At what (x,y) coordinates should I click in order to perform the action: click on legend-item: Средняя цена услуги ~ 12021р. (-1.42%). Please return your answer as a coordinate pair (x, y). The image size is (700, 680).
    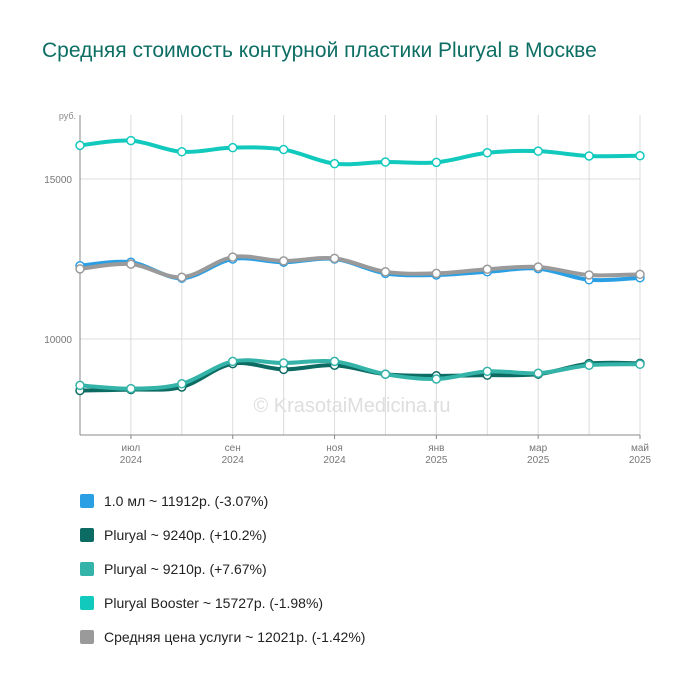
    Looking at the image, I should click on (222, 637).